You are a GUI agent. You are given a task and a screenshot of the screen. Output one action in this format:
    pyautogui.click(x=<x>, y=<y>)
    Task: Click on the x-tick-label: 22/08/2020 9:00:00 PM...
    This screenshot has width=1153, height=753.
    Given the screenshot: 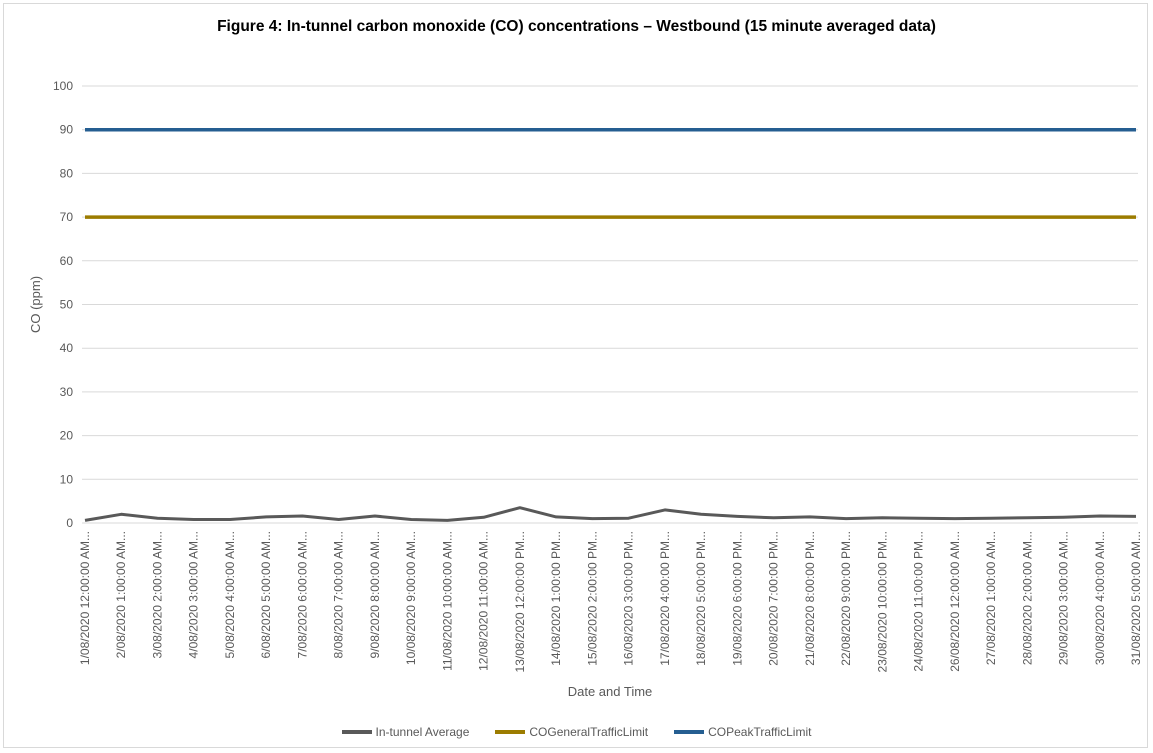 What is the action you would take?
    pyautogui.click(x=846, y=598)
    